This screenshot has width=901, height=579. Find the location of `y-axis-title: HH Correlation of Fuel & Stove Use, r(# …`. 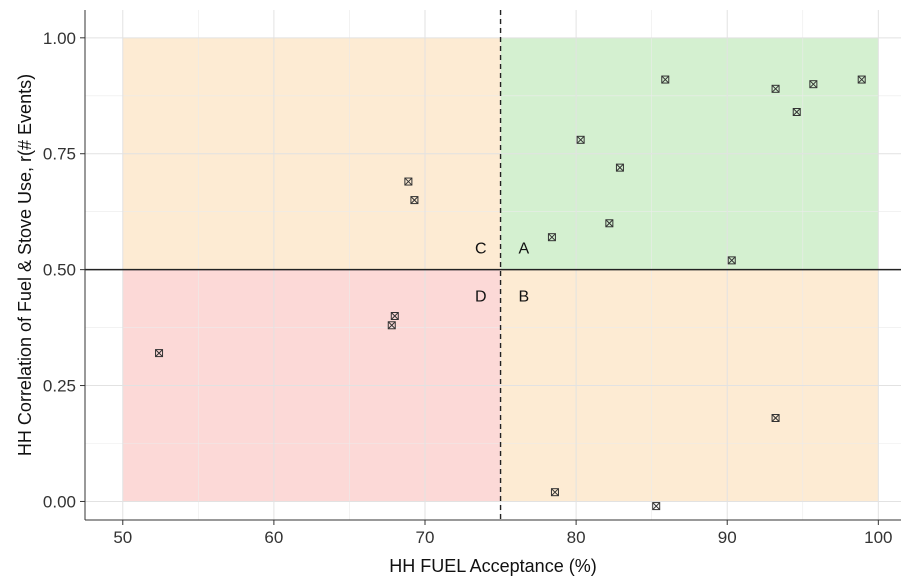

y-axis-title: HH Correlation of Fuel & Stove Use, r(# … is located at coordinates (25, 265).